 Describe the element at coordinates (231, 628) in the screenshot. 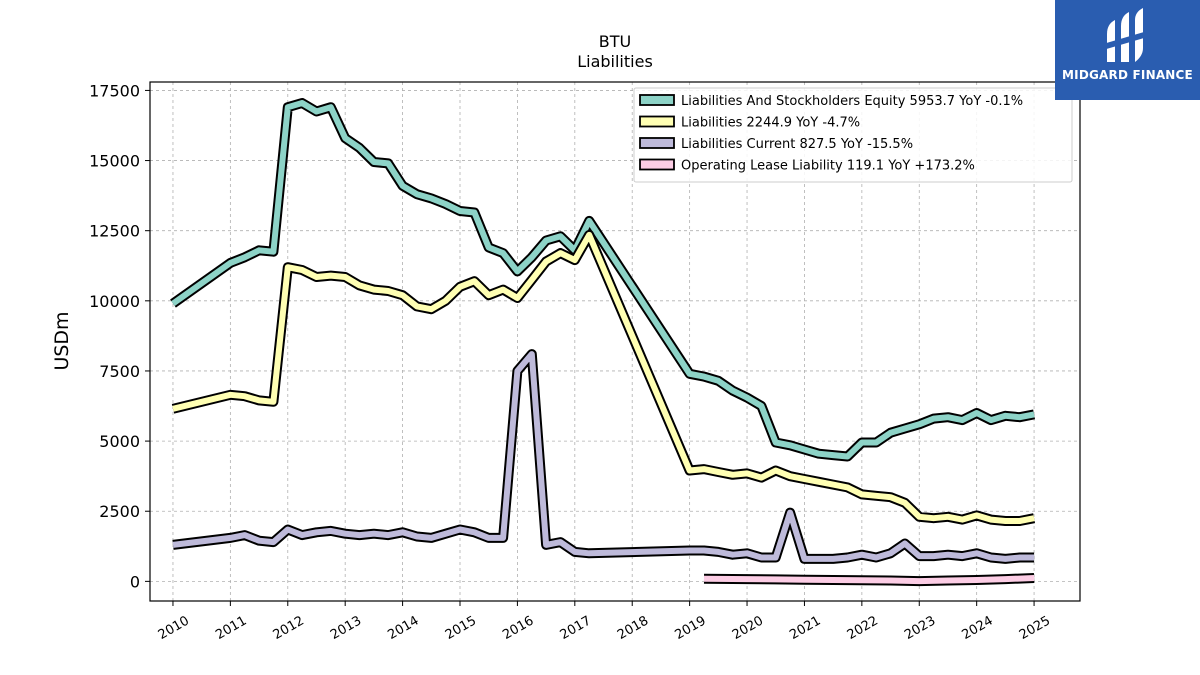

I see `x-tick-label: 2011` at that location.